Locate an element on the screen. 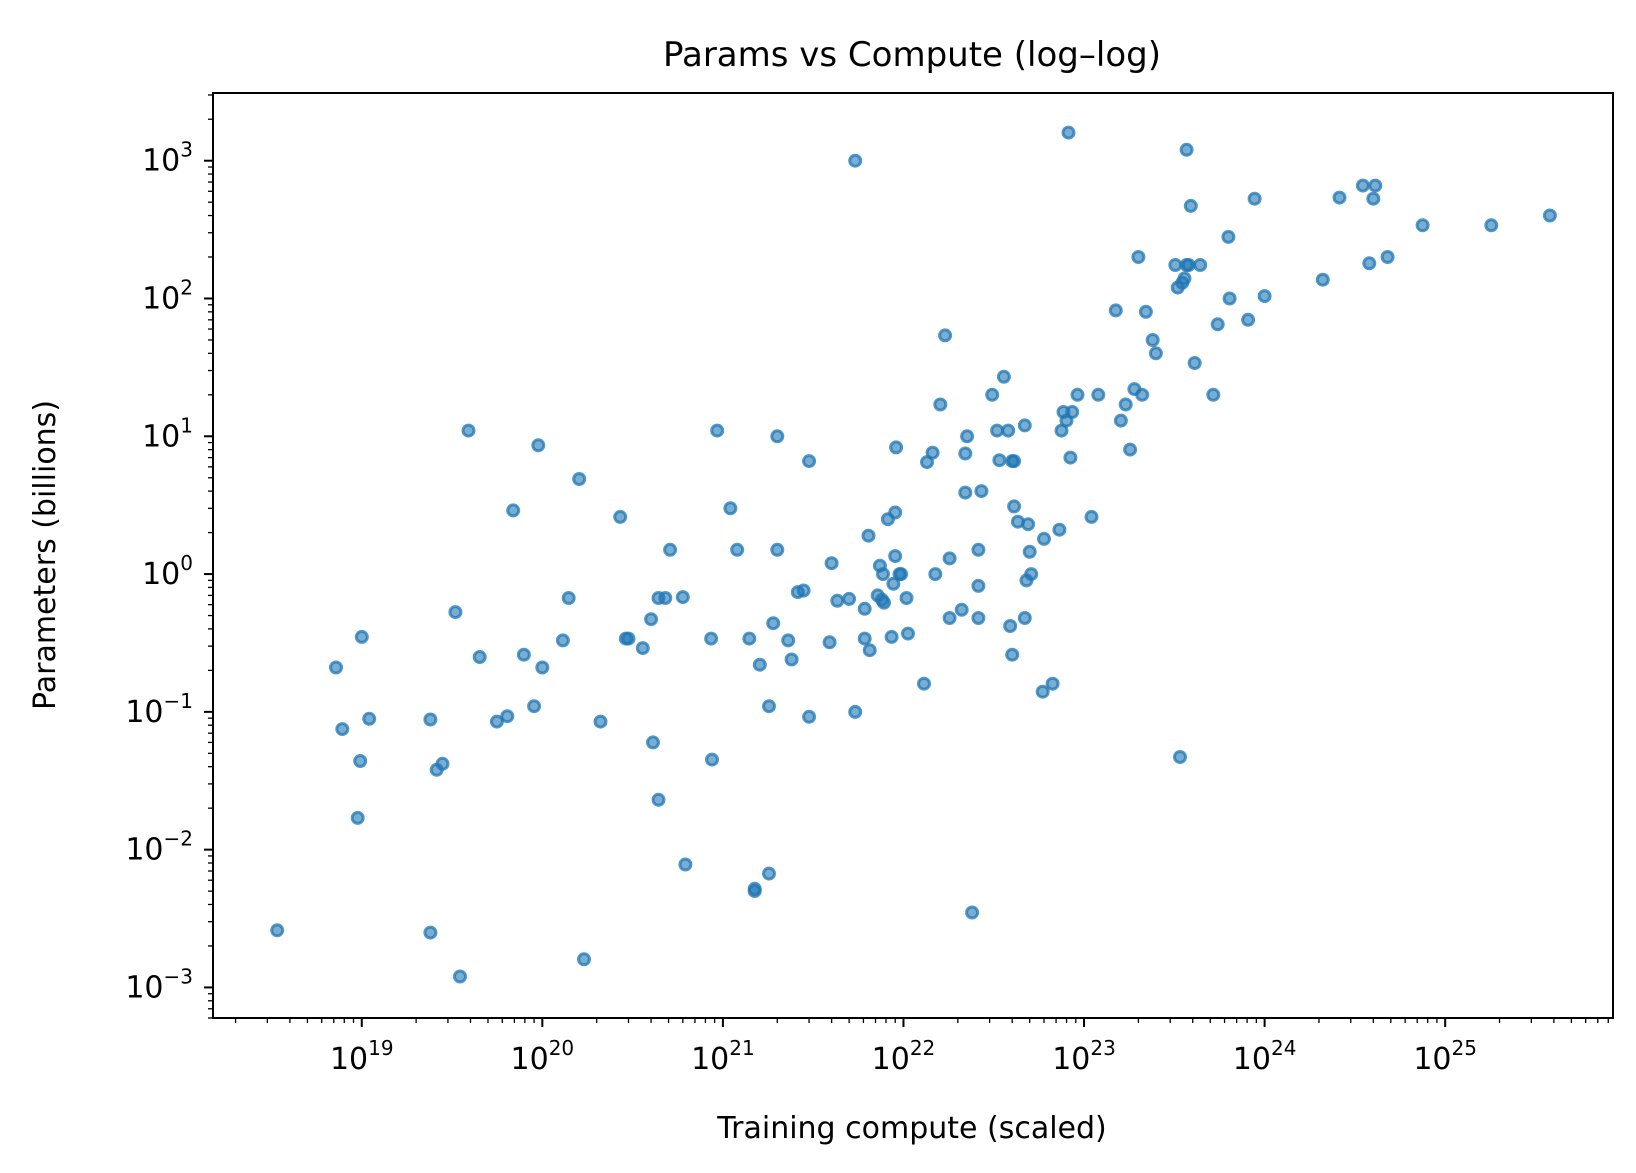 The width and height of the screenshot is (1636, 1173). x-tick-label: 1024 is located at coordinates (1265, 1056).